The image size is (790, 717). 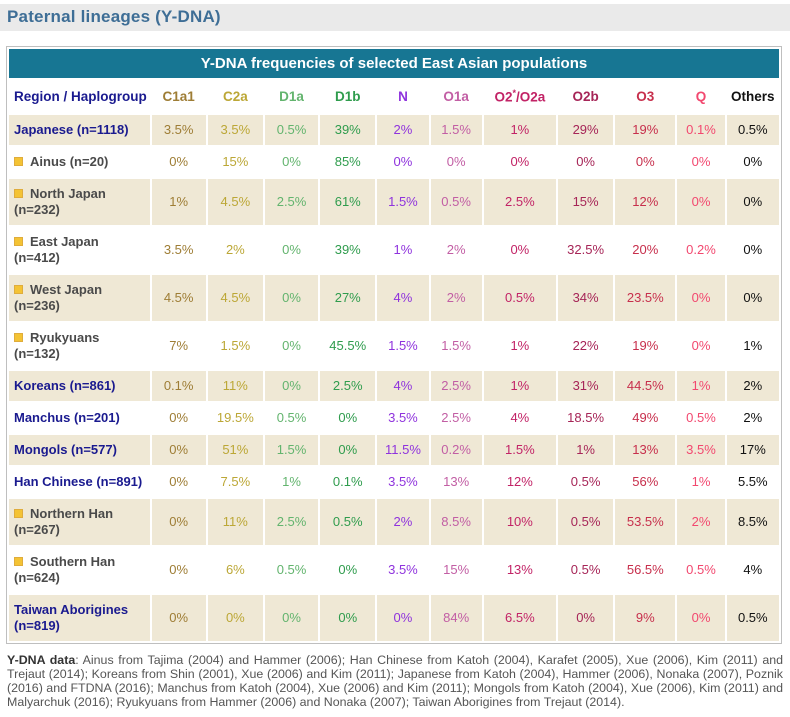 I want to click on value-cell: 9%, so click(x=645, y=617).